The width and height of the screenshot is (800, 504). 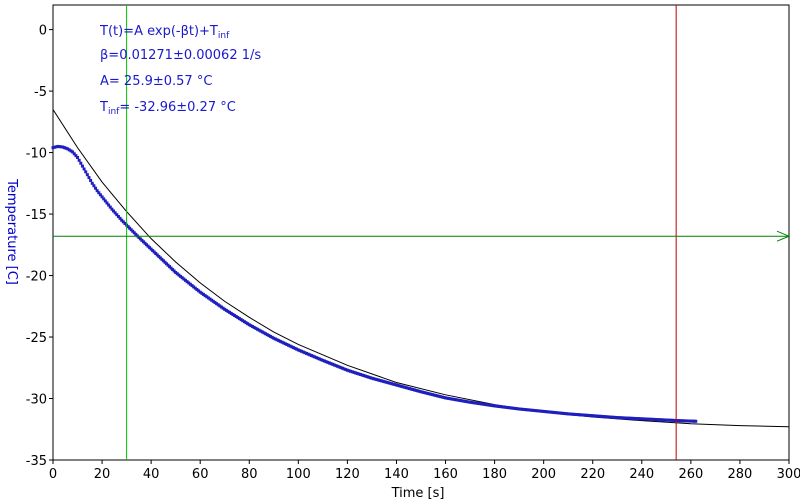 I want to click on y-tick-label: 0, so click(x=43, y=31).